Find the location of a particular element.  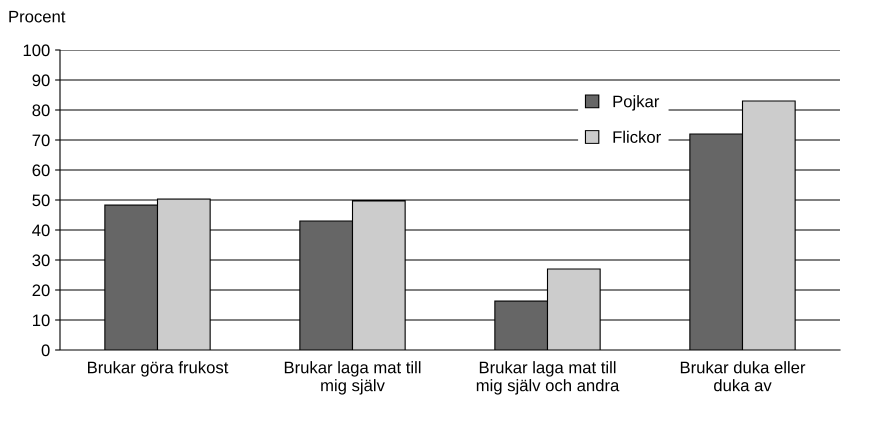

y-tick-label: 20 is located at coordinates (41, 290).